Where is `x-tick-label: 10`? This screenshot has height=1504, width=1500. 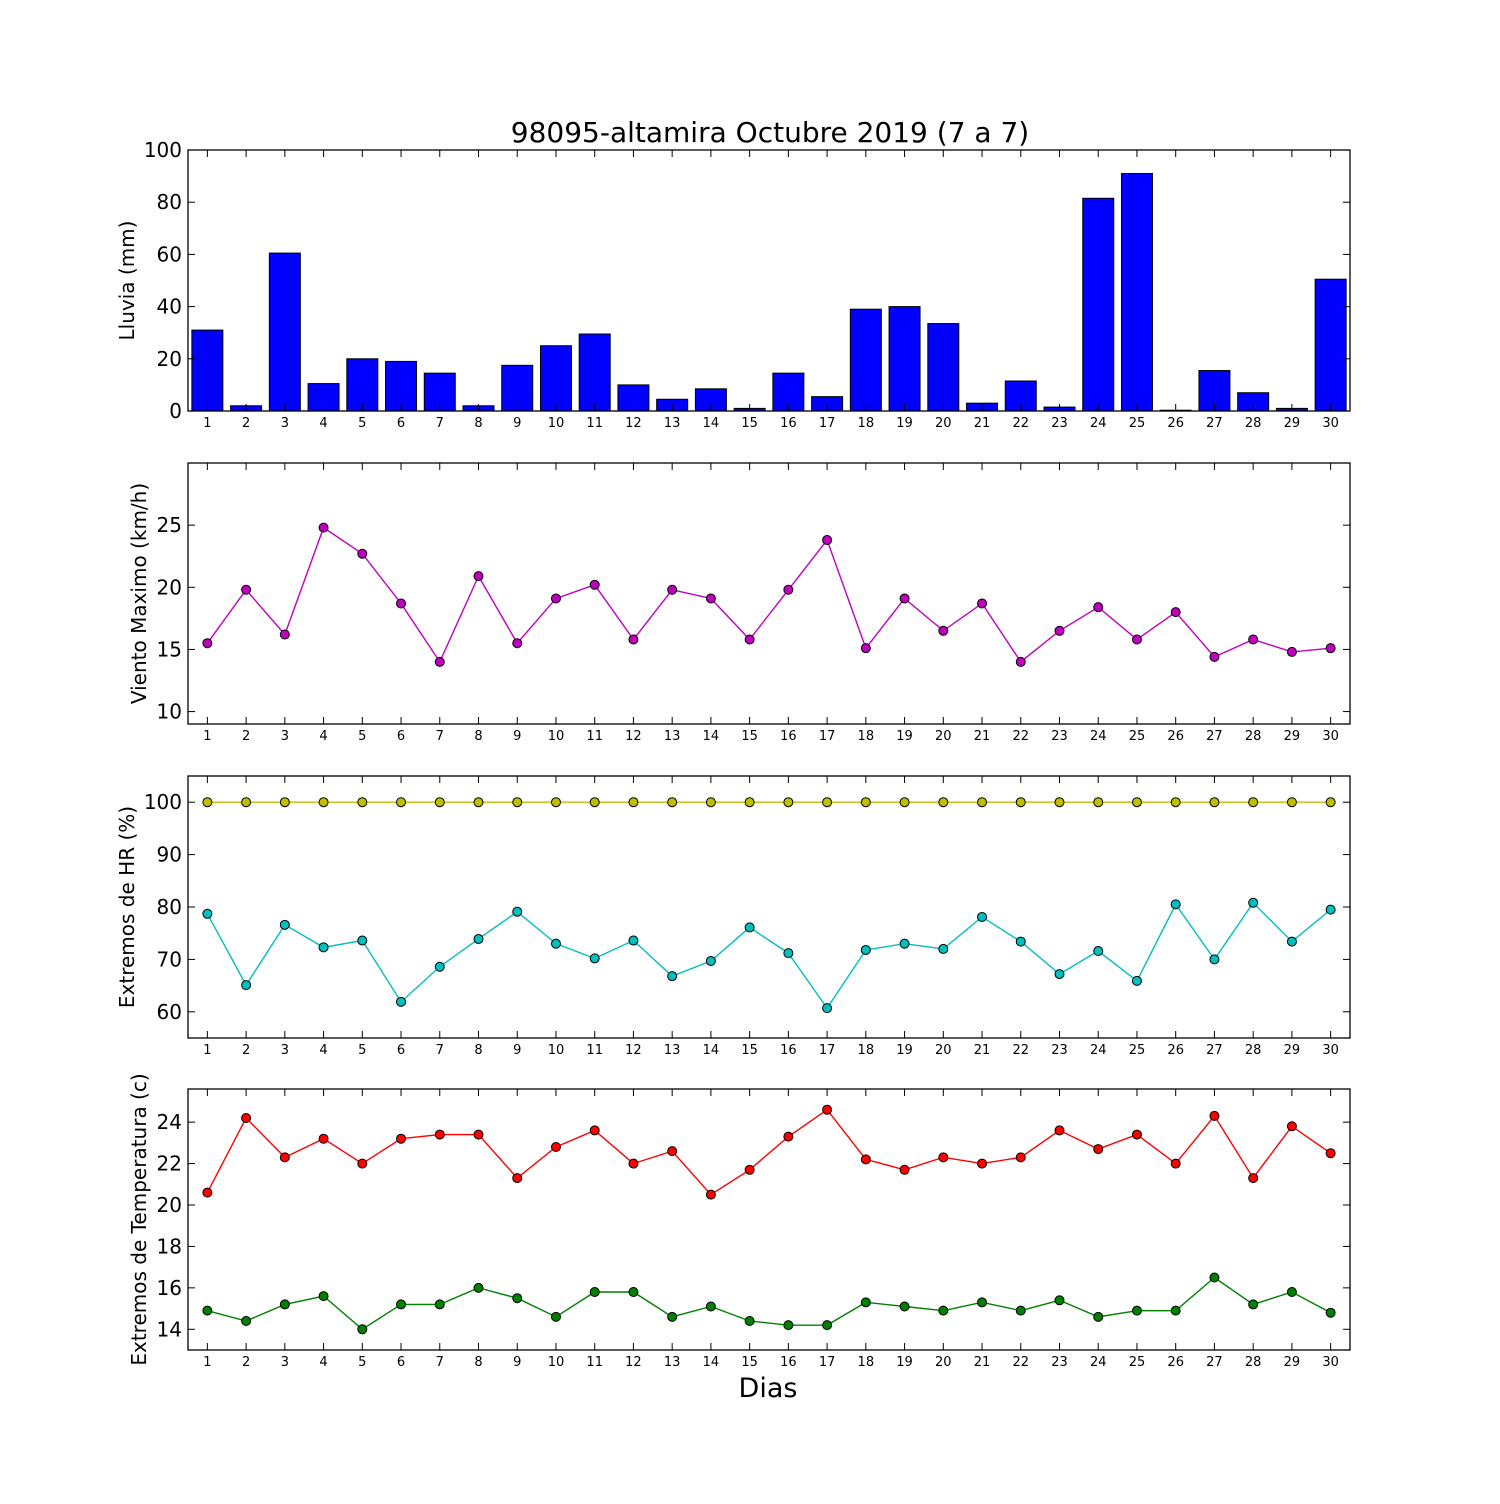 x-tick-label: 10 is located at coordinates (556, 1050).